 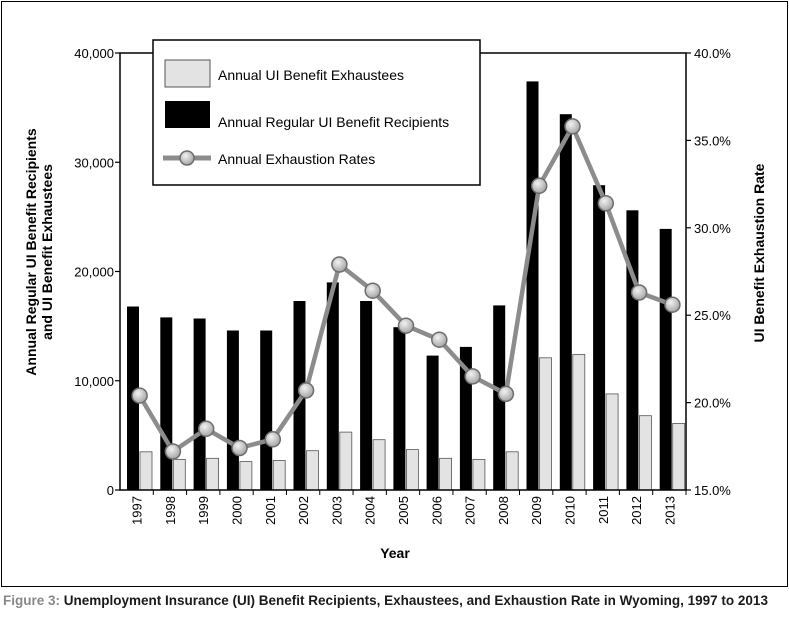 I want to click on marker-rate-2004, so click(x=372, y=290).